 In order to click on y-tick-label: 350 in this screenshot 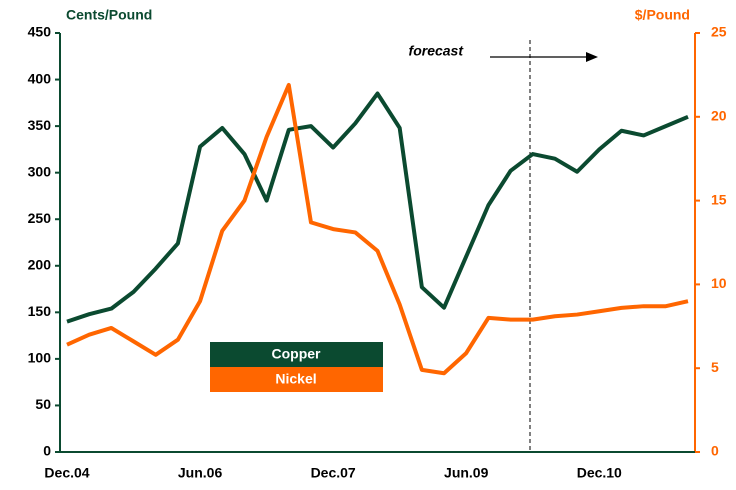, I will do `click(40, 125)`.